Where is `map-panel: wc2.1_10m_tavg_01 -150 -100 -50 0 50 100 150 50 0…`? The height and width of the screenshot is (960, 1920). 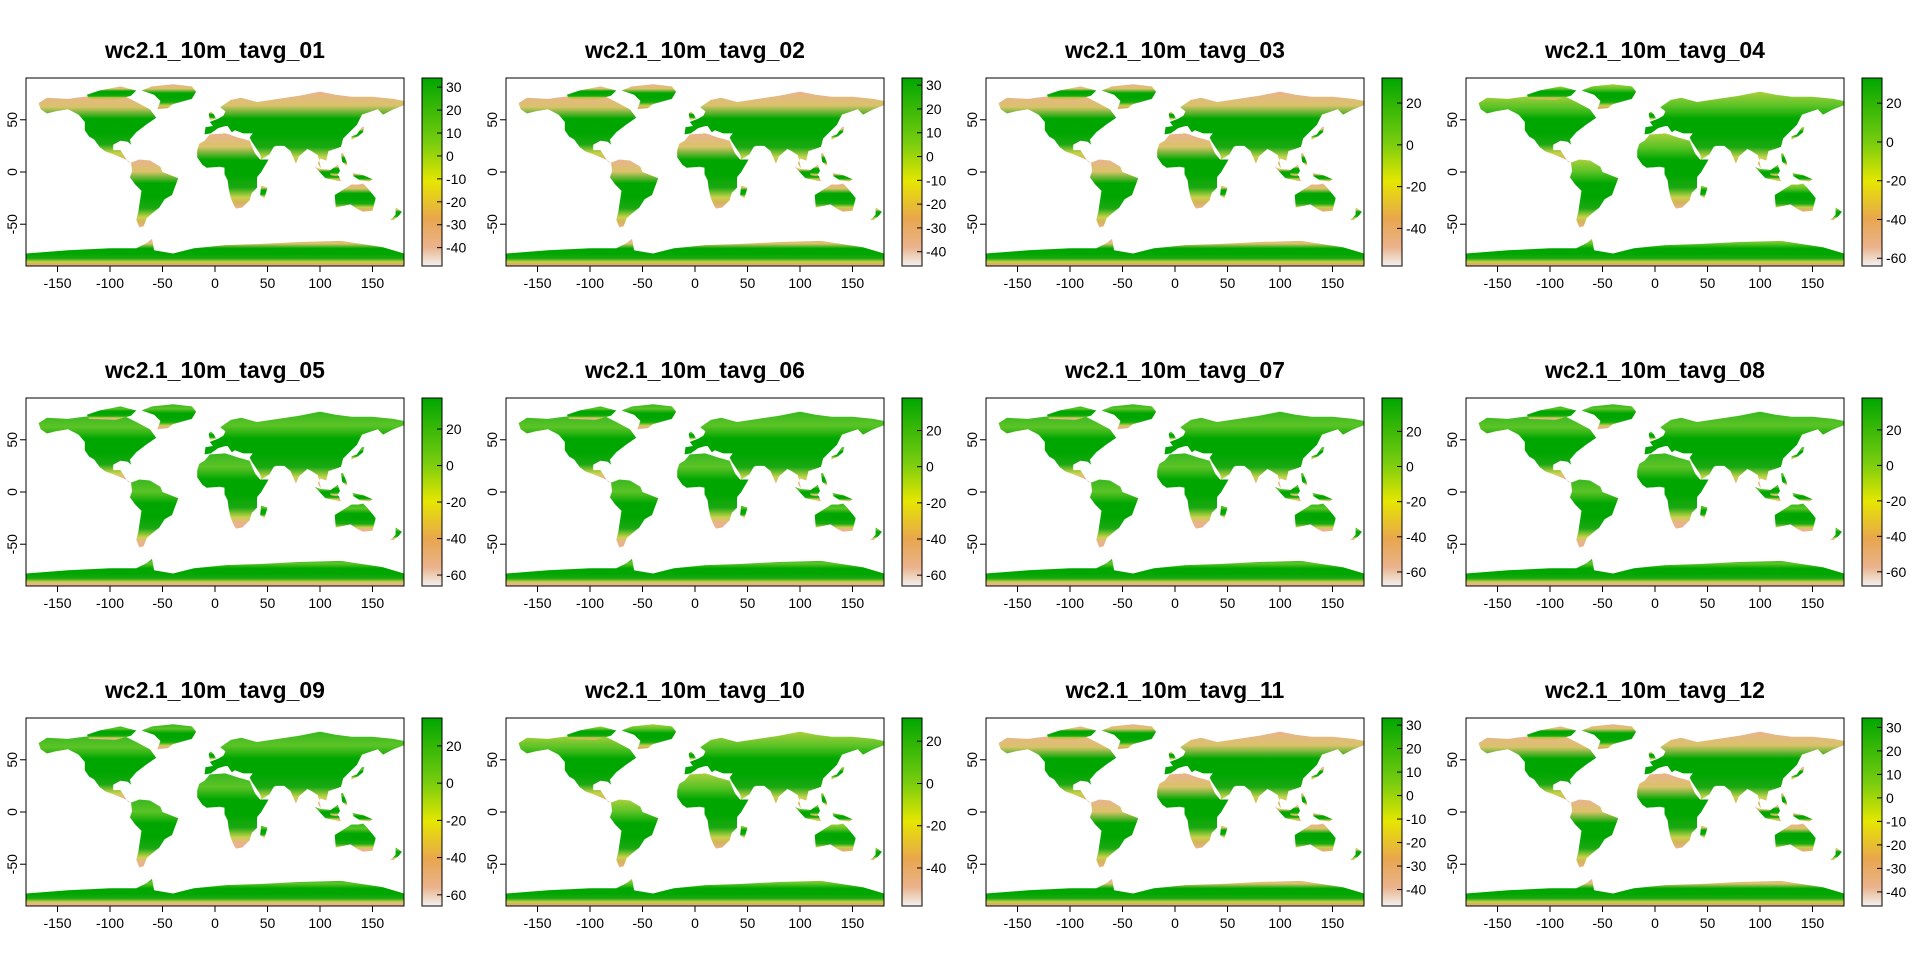 map-panel: wc2.1_10m_tavg_01 -150 -100 -50 0 50 100 150 50 0… is located at coordinates (240, 160).